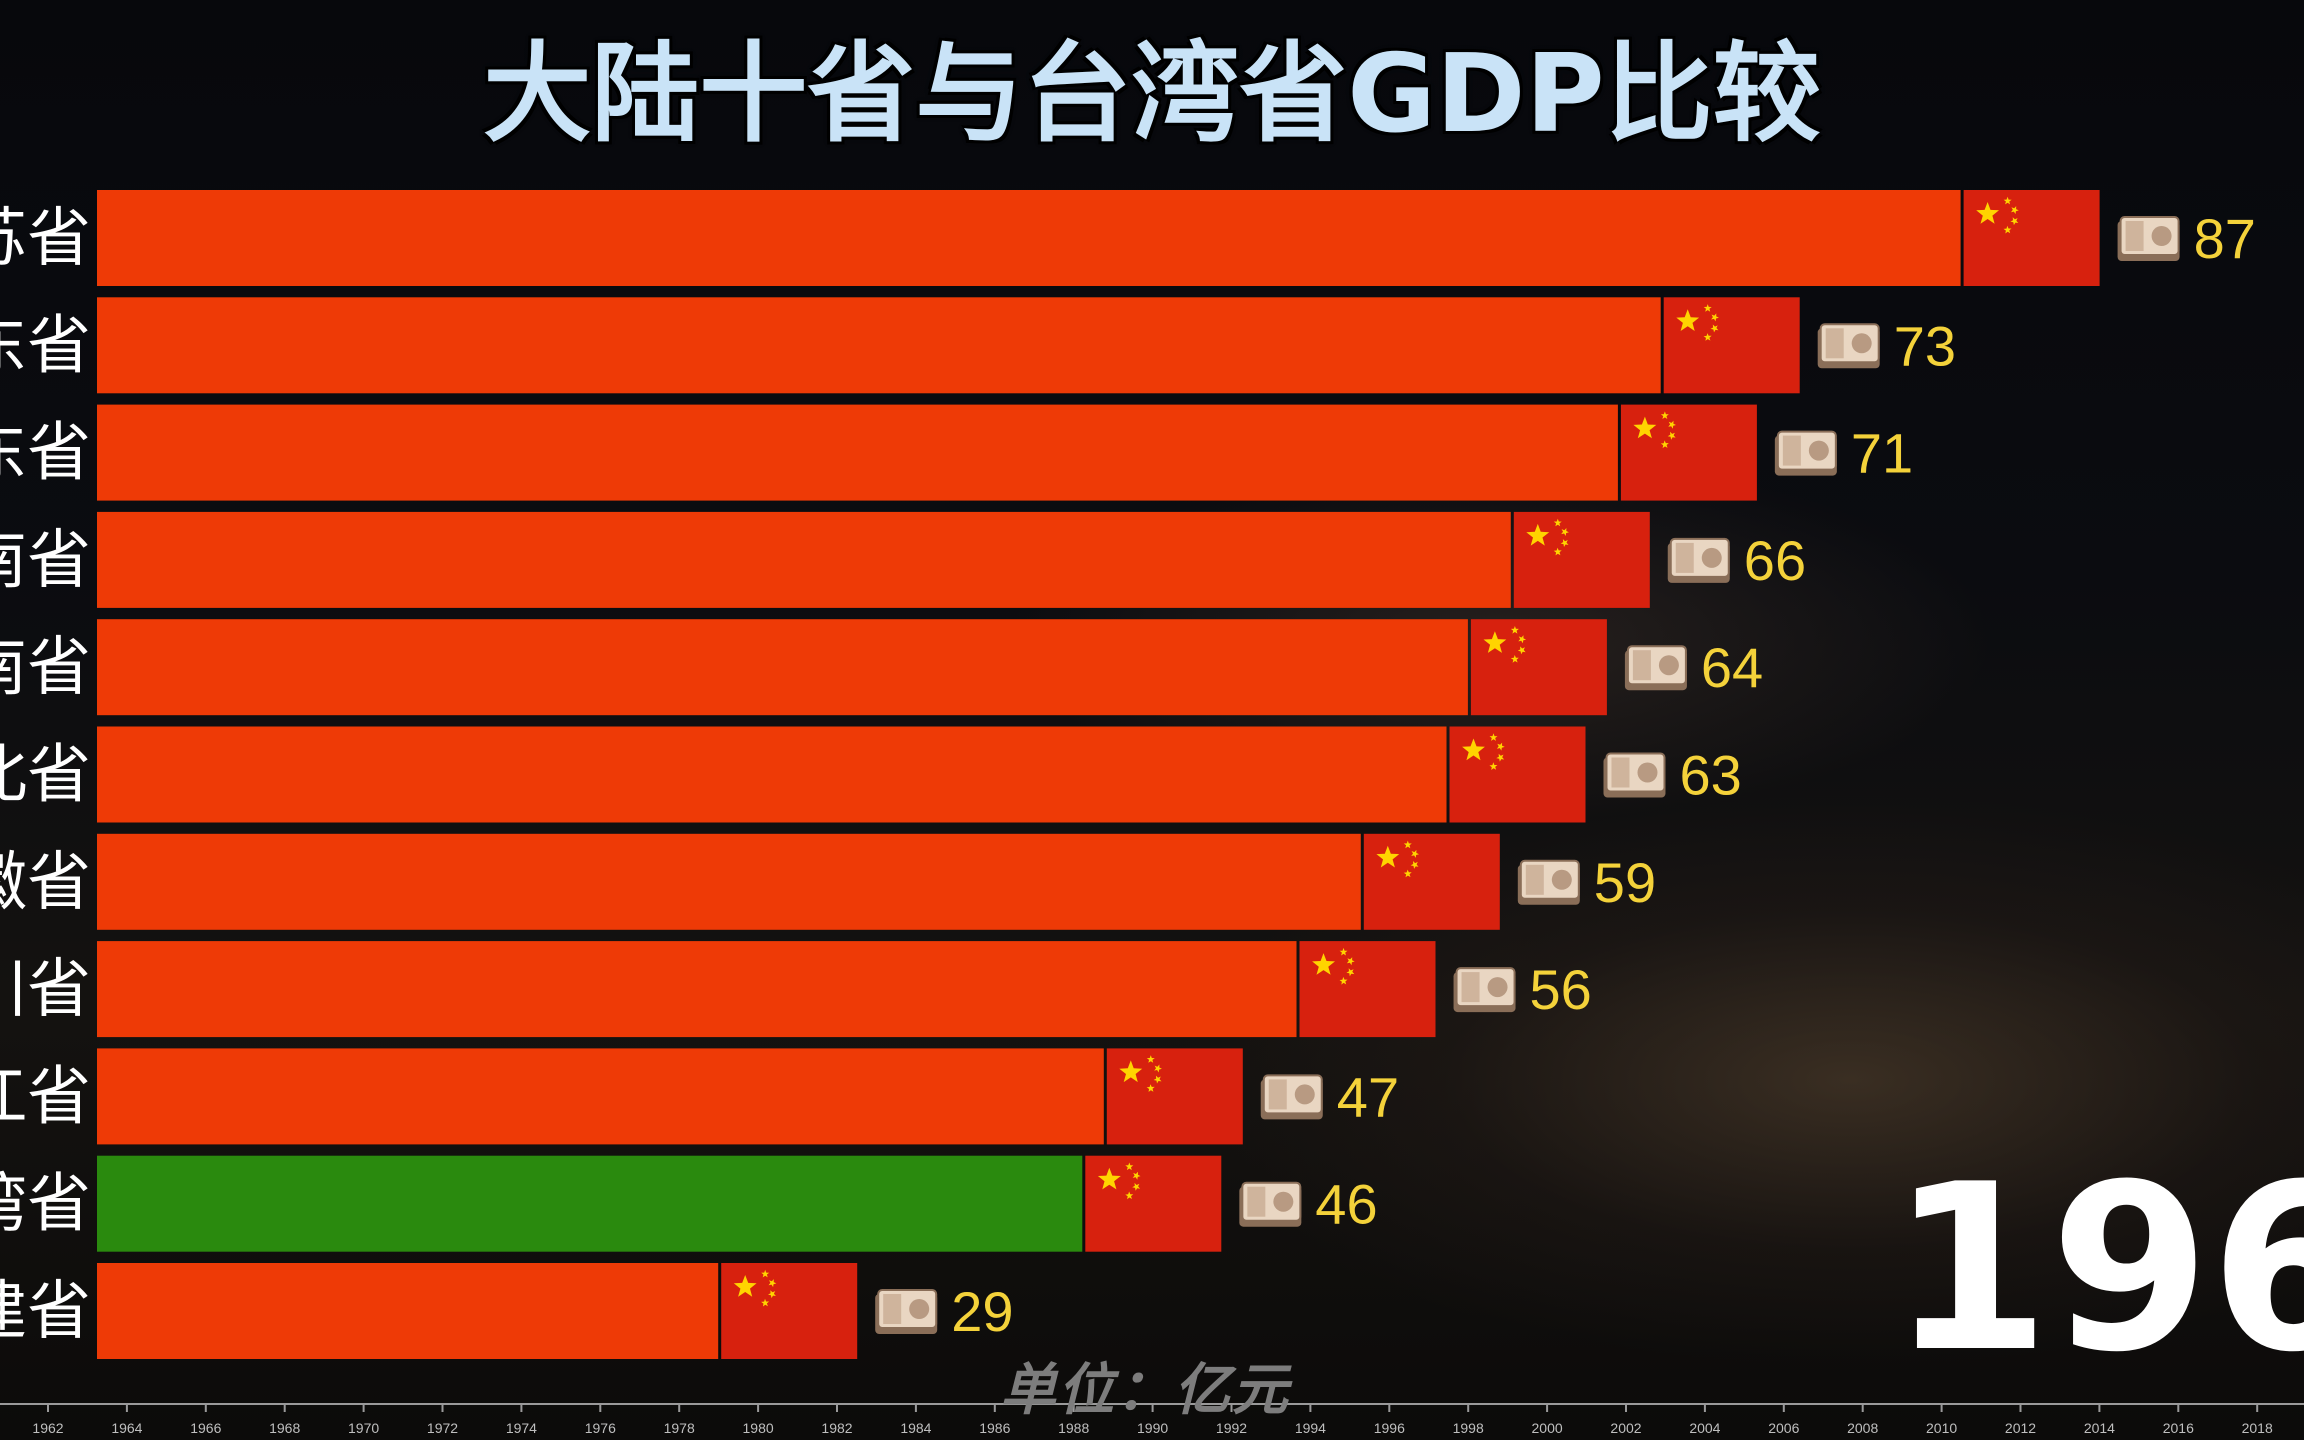  What do you see at coordinates (982, 1311) in the screenshot?
I see `value-label: 29` at bounding box center [982, 1311].